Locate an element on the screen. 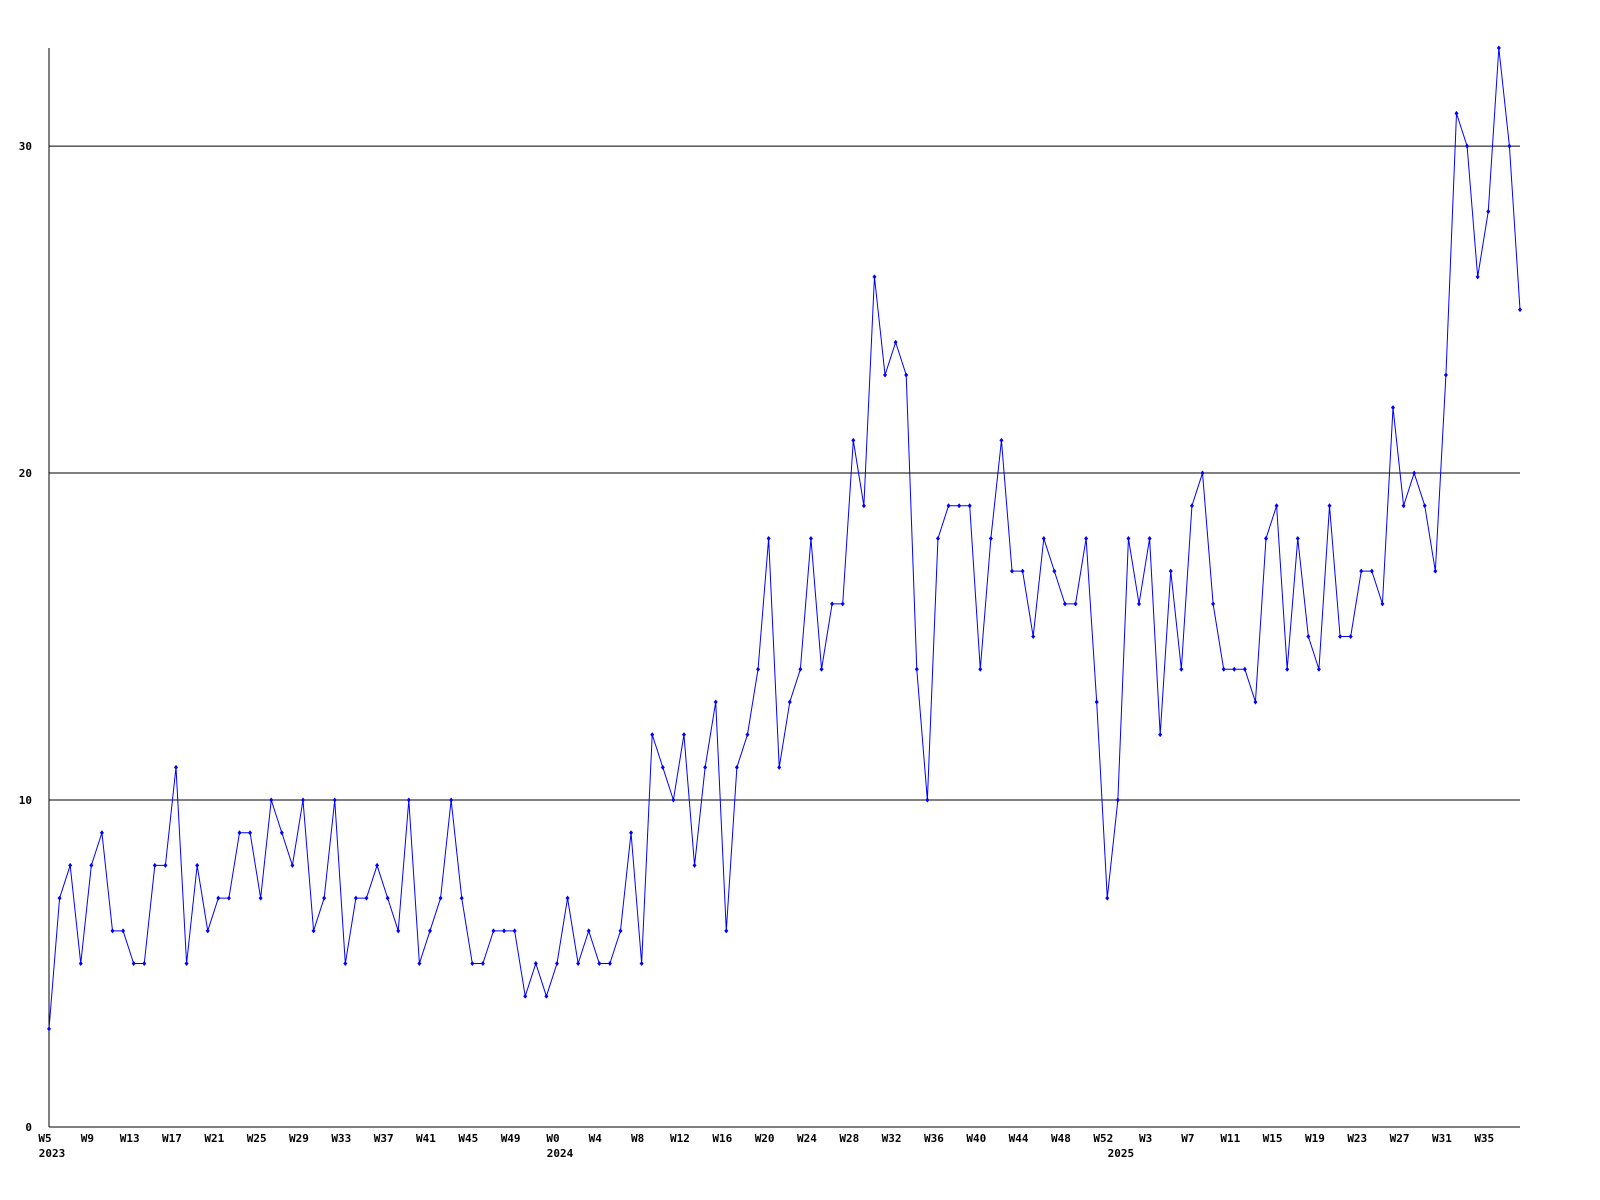 The height and width of the screenshot is (1200, 1600). x-tick-label: W52 is located at coordinates (1103, 1138).